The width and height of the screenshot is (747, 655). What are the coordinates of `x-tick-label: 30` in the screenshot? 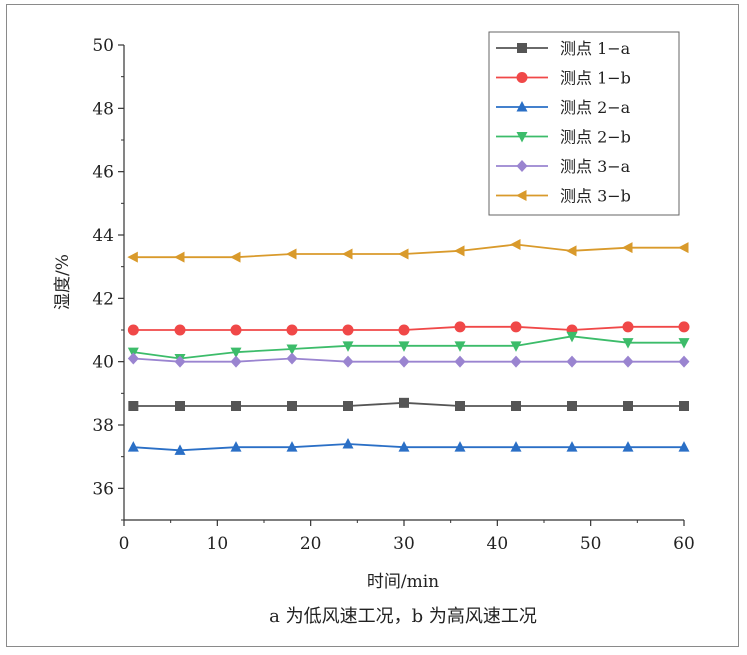 It's located at (404, 544).